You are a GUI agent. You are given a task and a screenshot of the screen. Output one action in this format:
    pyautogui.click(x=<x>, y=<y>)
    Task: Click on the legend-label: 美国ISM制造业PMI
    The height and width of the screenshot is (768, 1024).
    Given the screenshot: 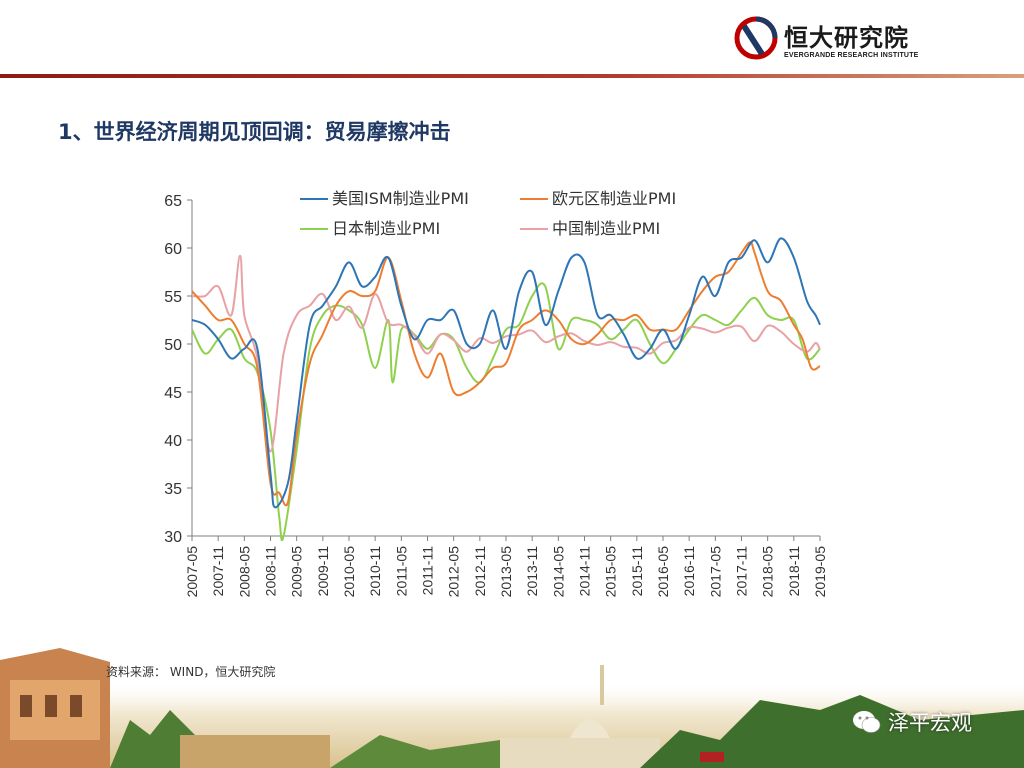 What is the action you would take?
    pyautogui.click(x=400, y=198)
    